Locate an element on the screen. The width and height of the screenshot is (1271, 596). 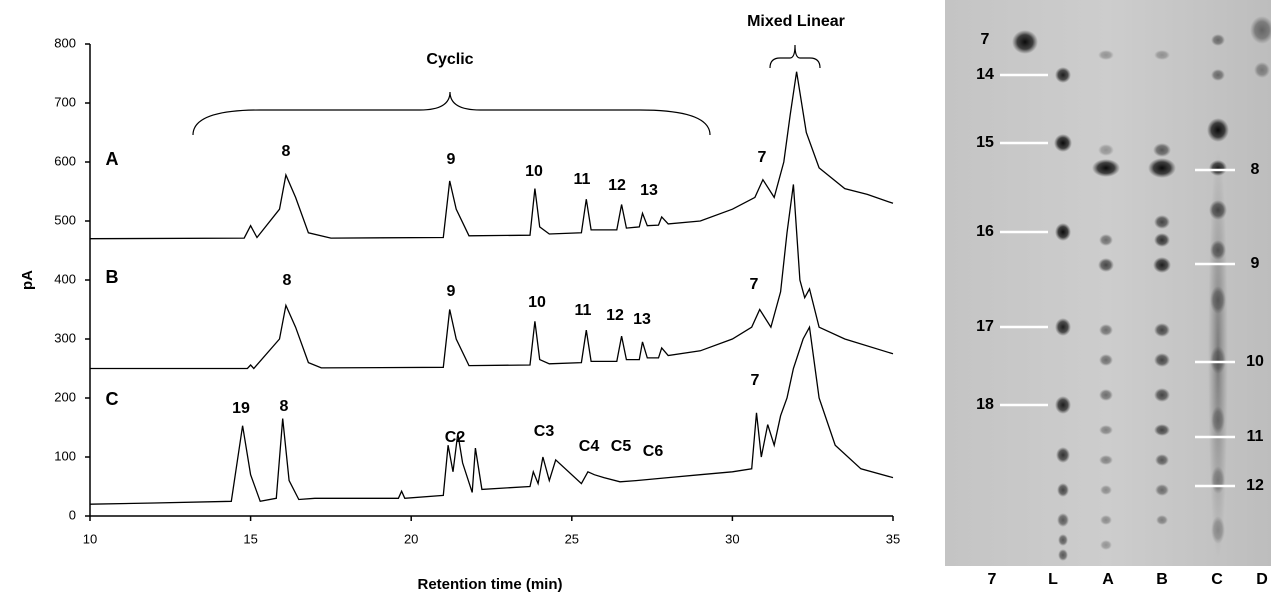
y-tick-label: 800 is located at coordinates (65, 42).